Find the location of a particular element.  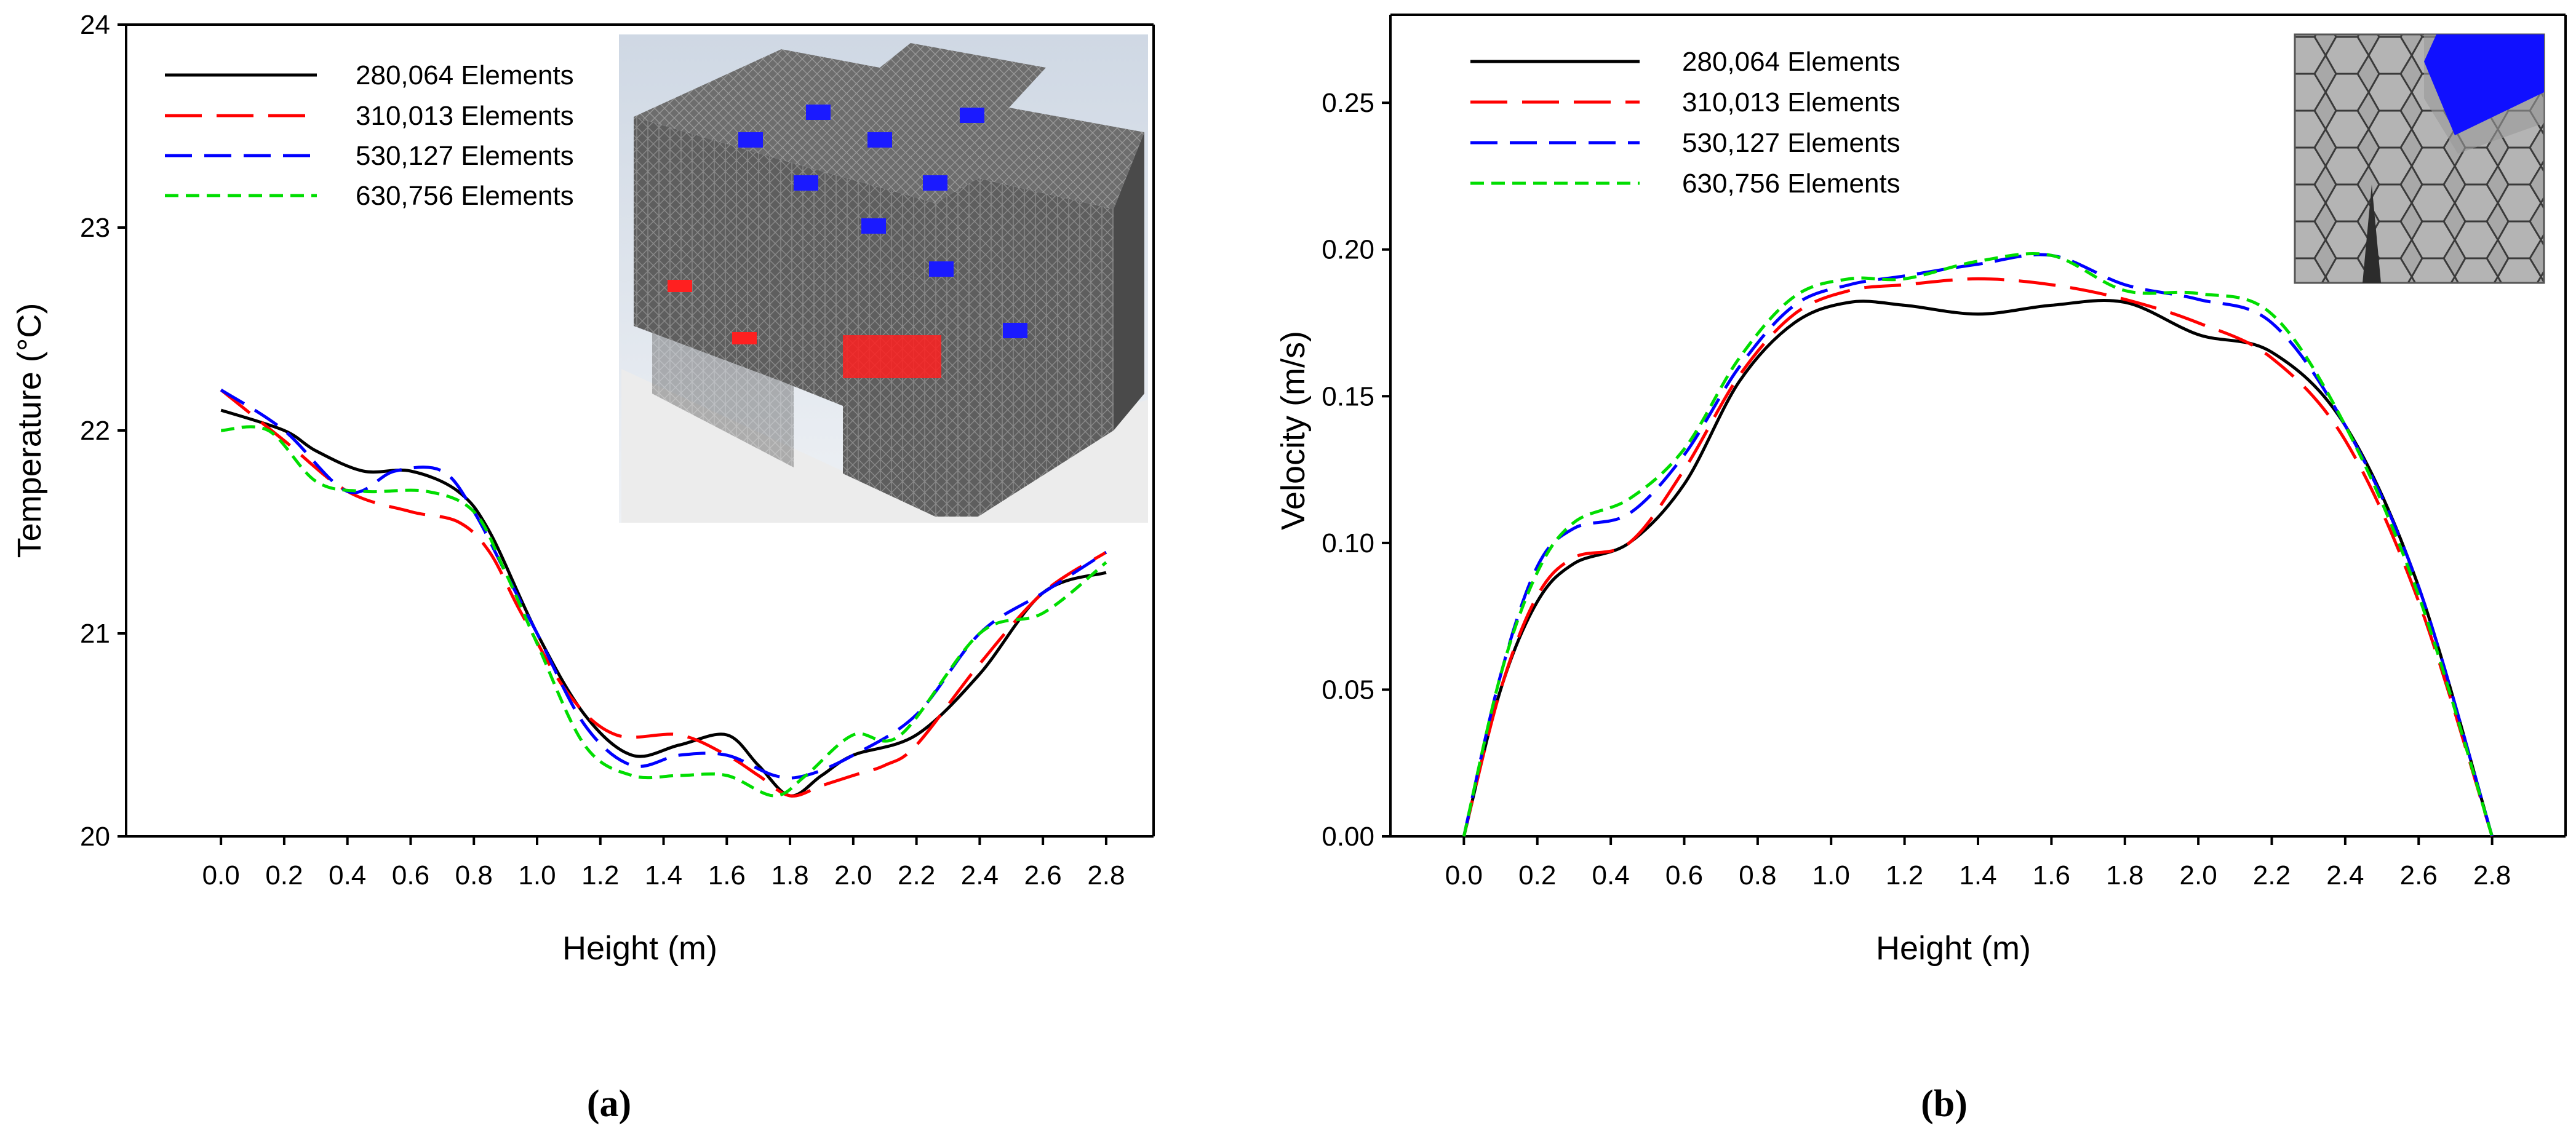

b-xtick-label-10: 2.0 is located at coordinates (2198, 875).